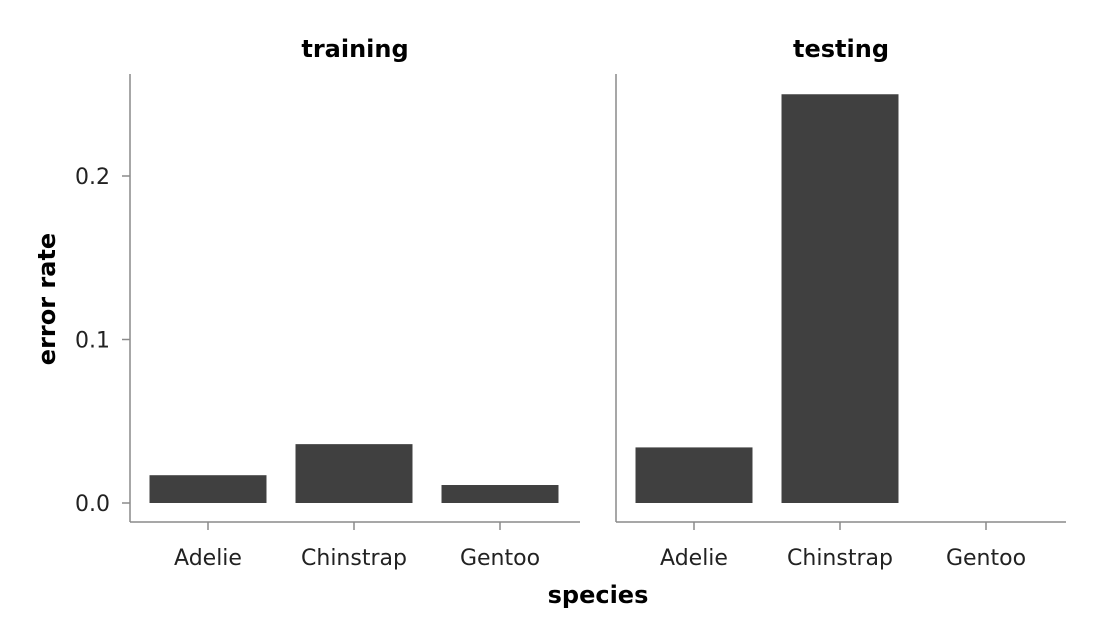 This screenshot has height=642, width=1098. Describe the element at coordinates (598, 595) in the screenshot. I see `x-axis-title: species` at that location.